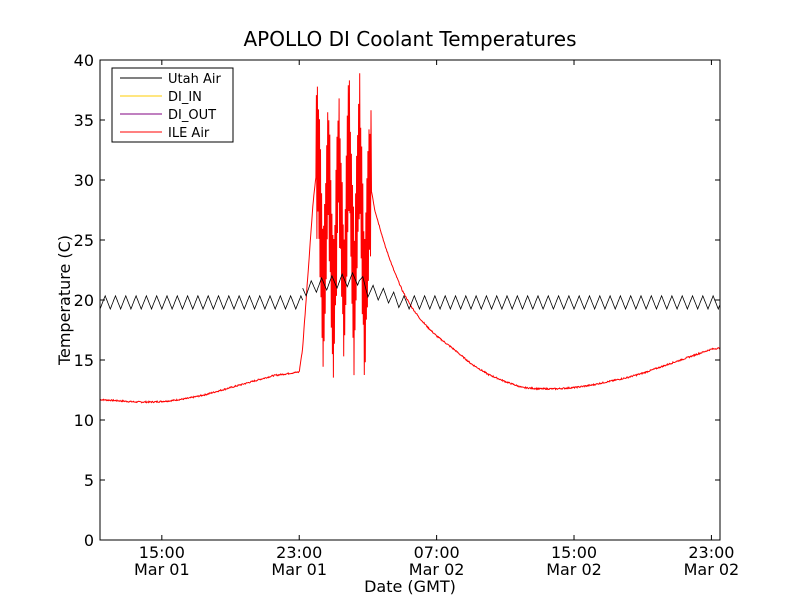 The width and height of the screenshot is (800, 600). I want to click on chart-title: APOLLO DI Coolant Temperatures, so click(409, 39).